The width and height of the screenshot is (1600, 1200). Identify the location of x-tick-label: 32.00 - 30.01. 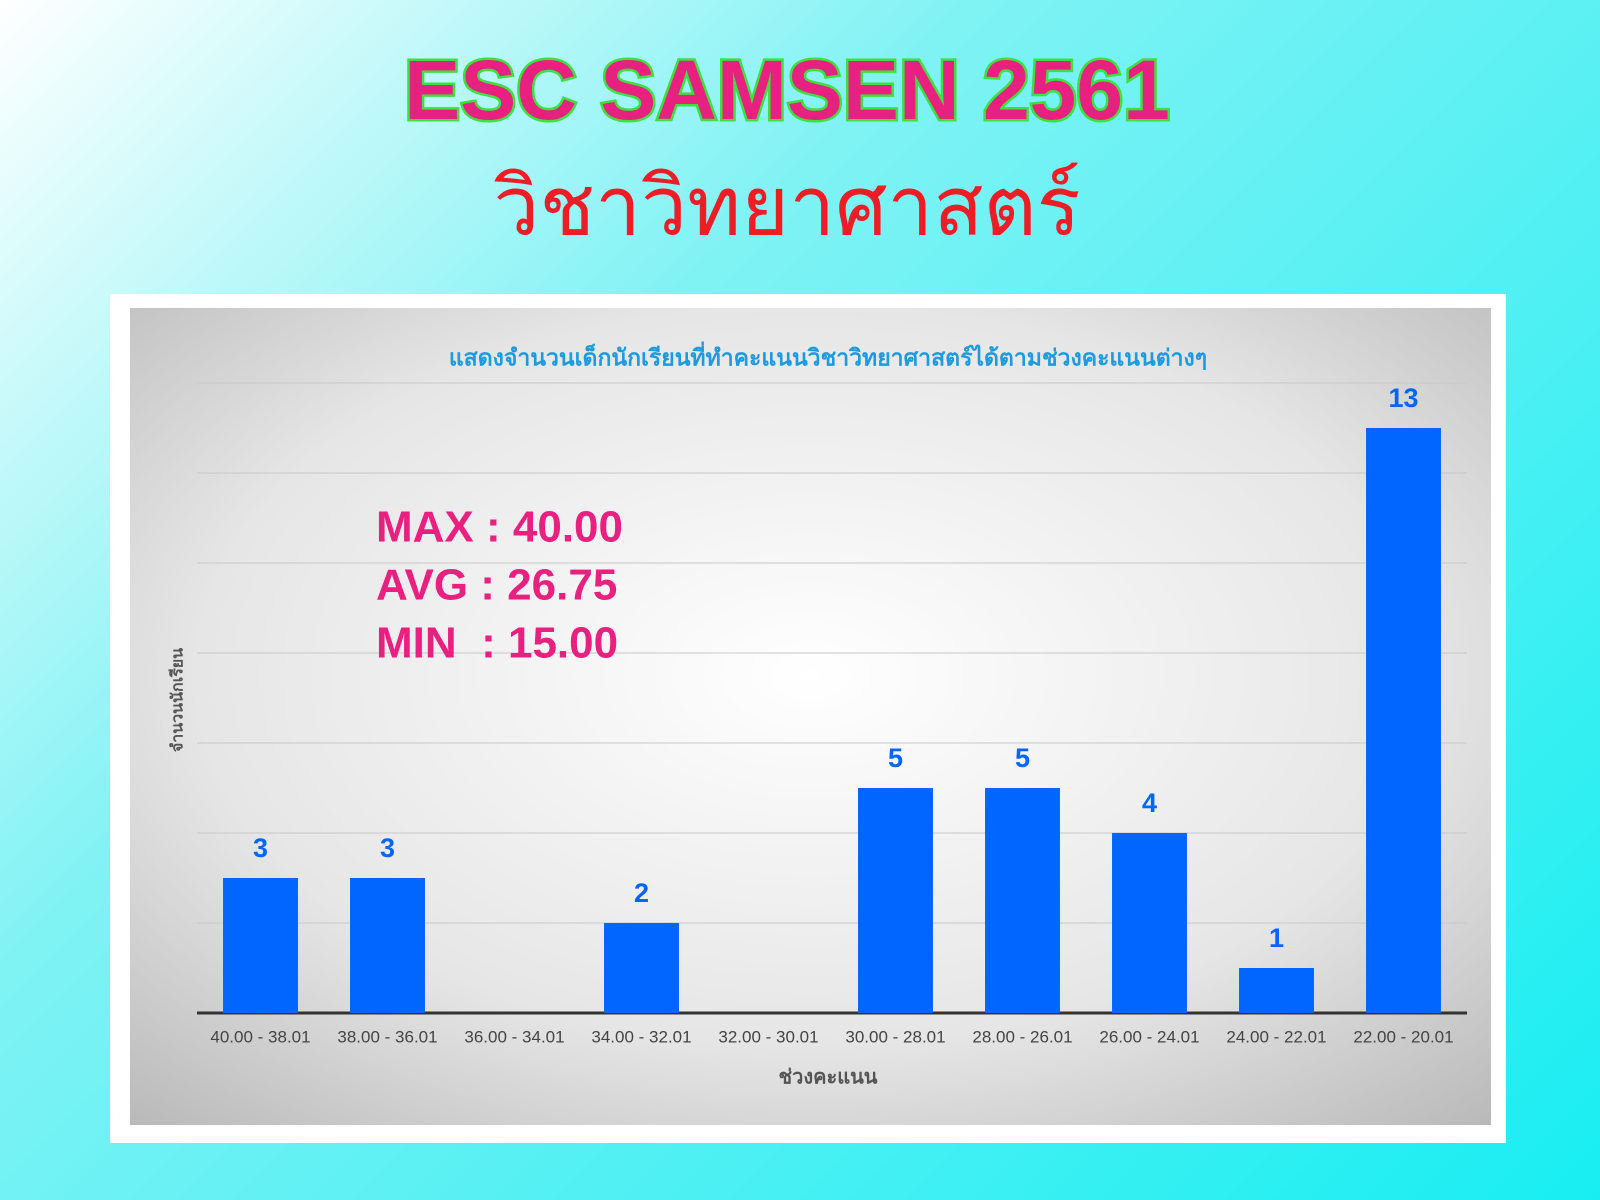
(768, 1036).